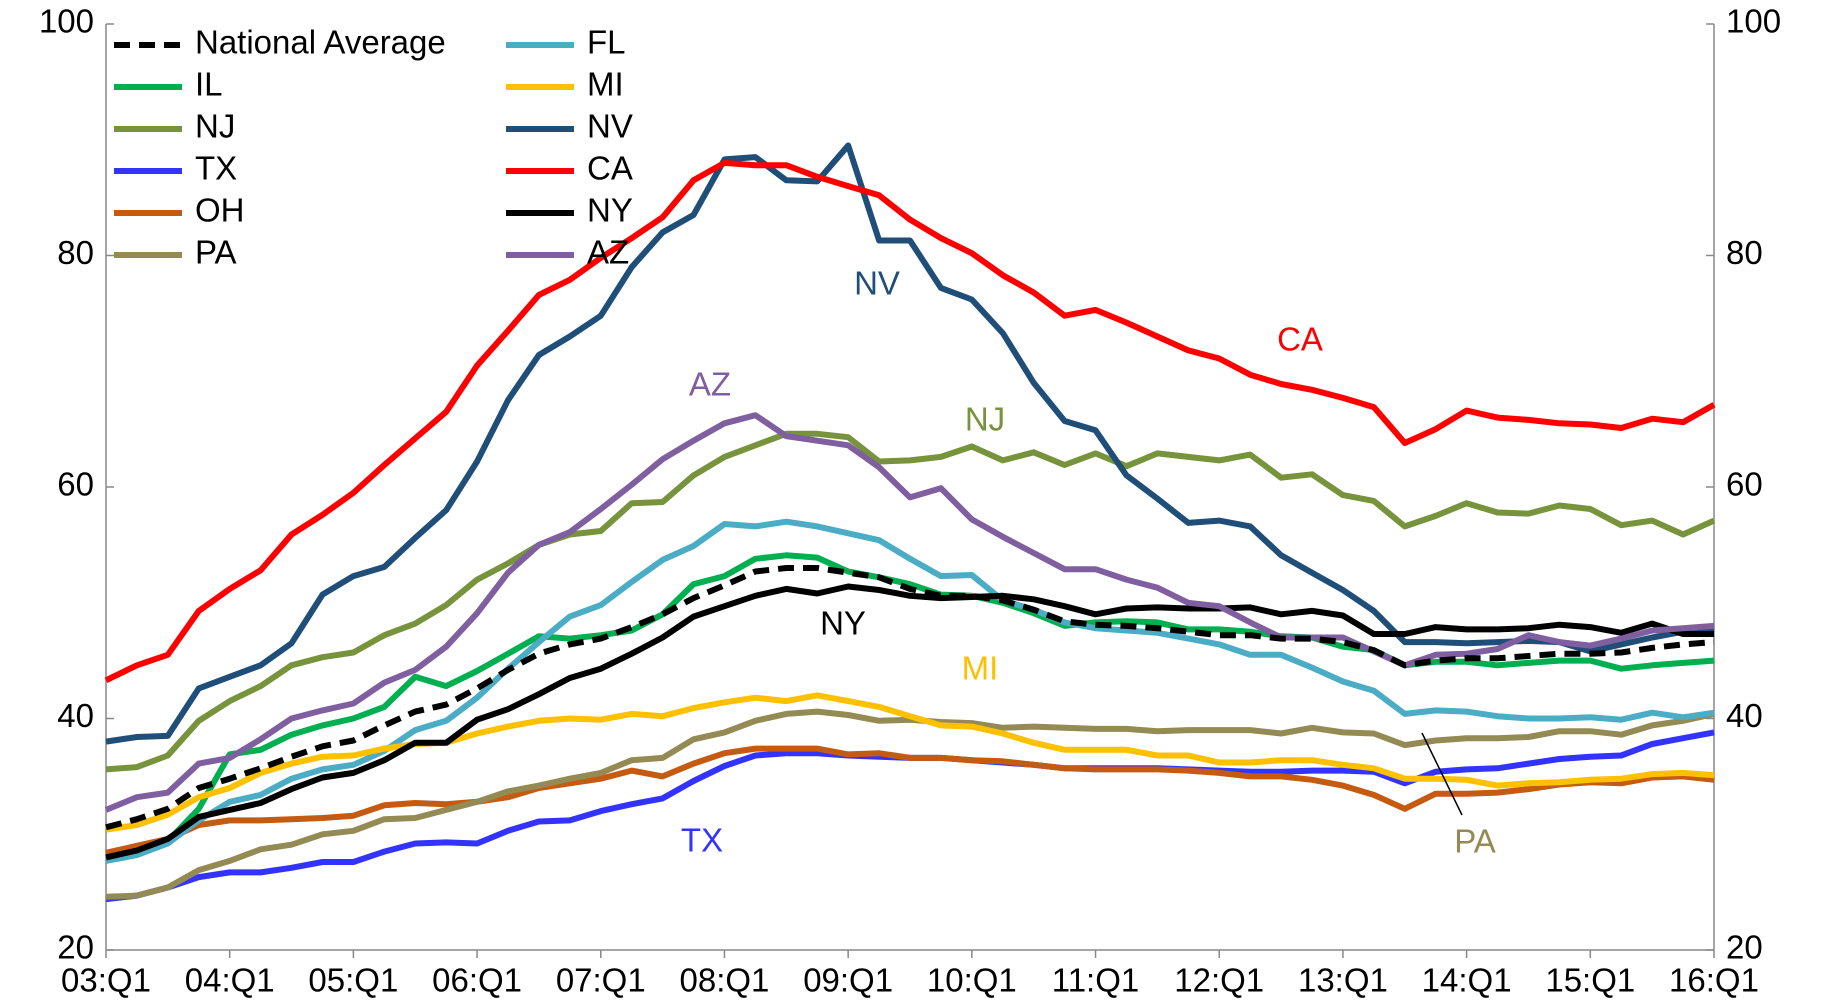 This screenshot has width=1839, height=1008. I want to click on legend-label: IL, so click(209, 84).